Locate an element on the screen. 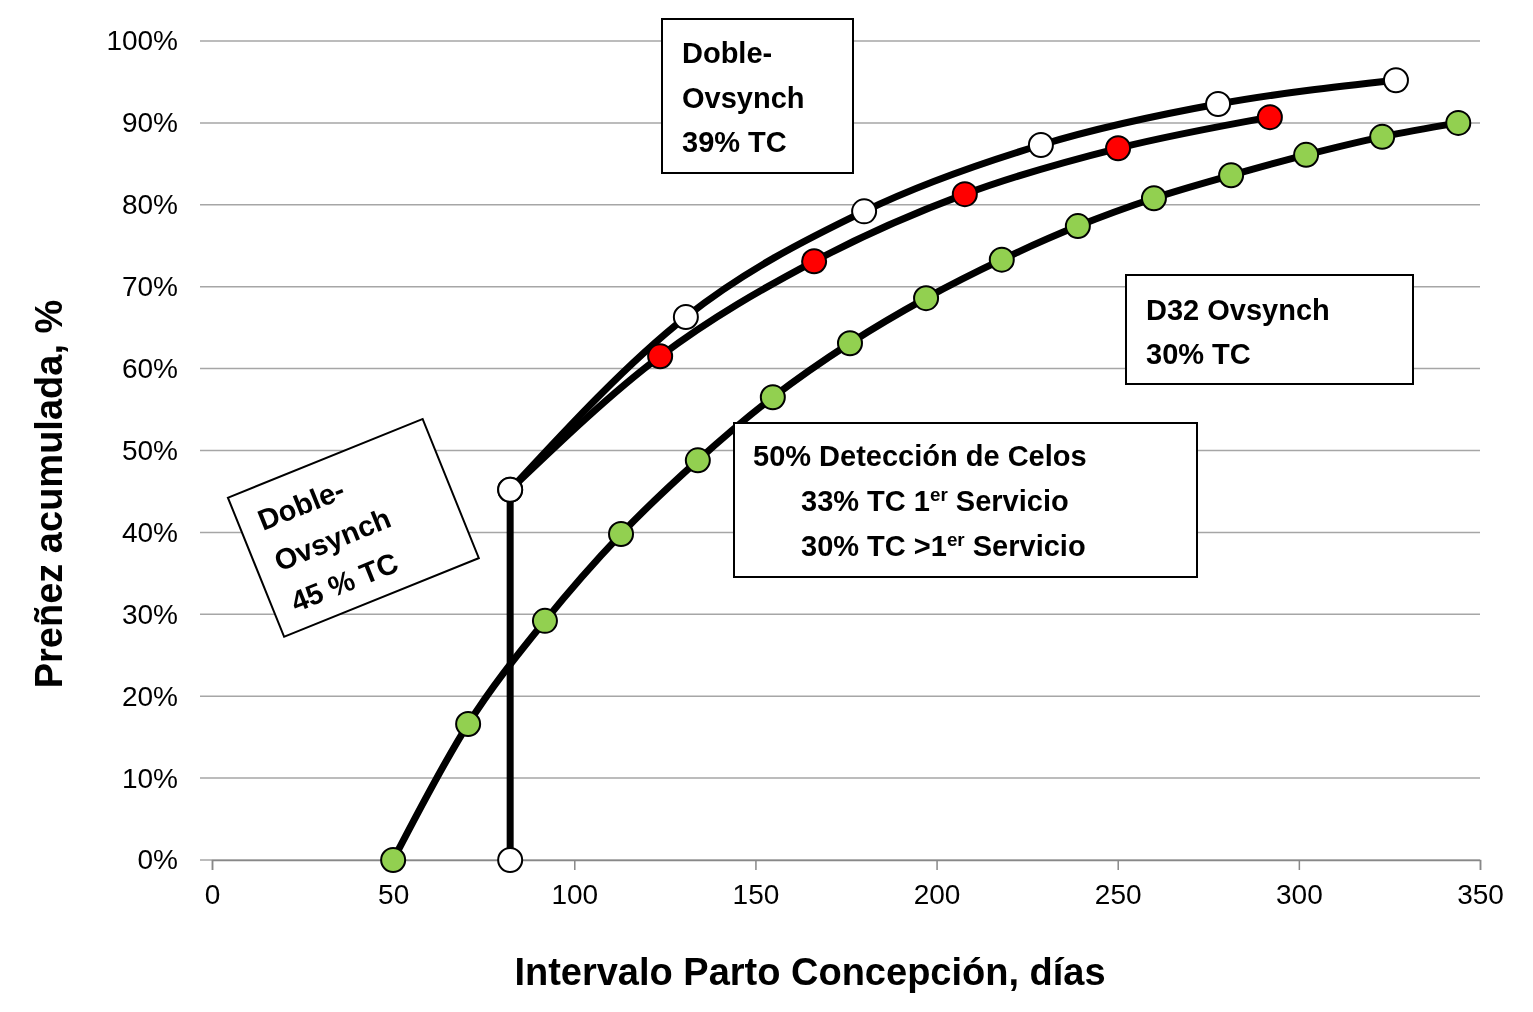  y-tick-label: 100% is located at coordinates (142, 41).